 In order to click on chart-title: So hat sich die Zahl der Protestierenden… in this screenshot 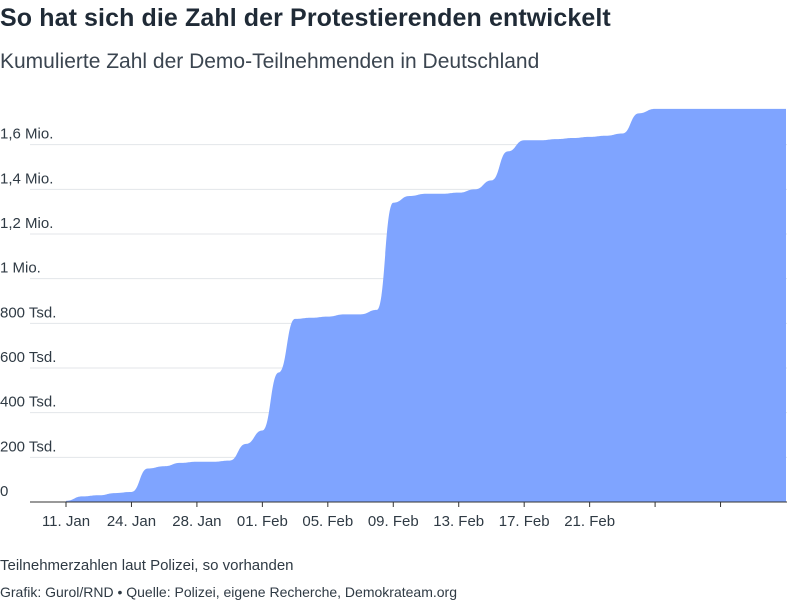, I will do `click(305, 18)`.